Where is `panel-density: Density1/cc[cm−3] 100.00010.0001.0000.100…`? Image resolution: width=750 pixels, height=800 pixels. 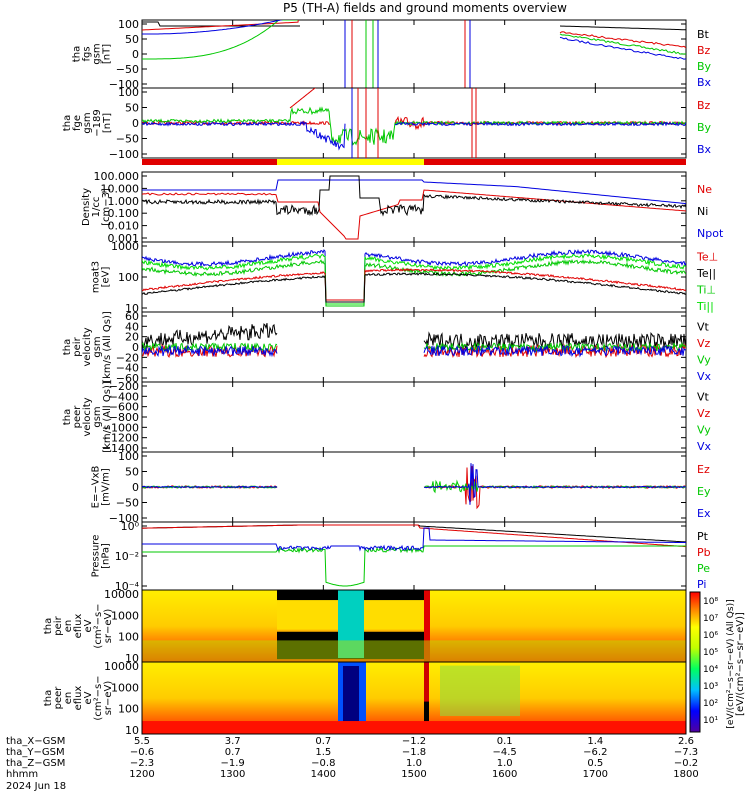 panel-density: Density1/cc[cm−3] 100.00010.0001.0000.100… is located at coordinates (402, 207).